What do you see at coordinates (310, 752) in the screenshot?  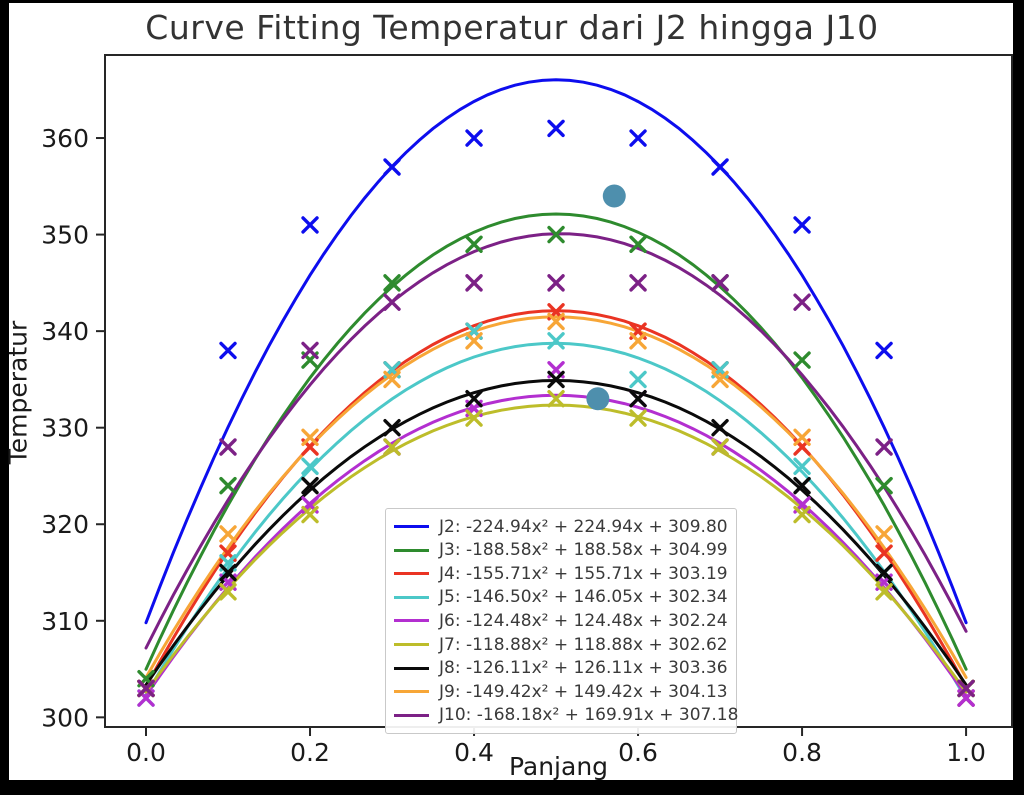 I see `x-tick-label: 0.2` at bounding box center [310, 752].